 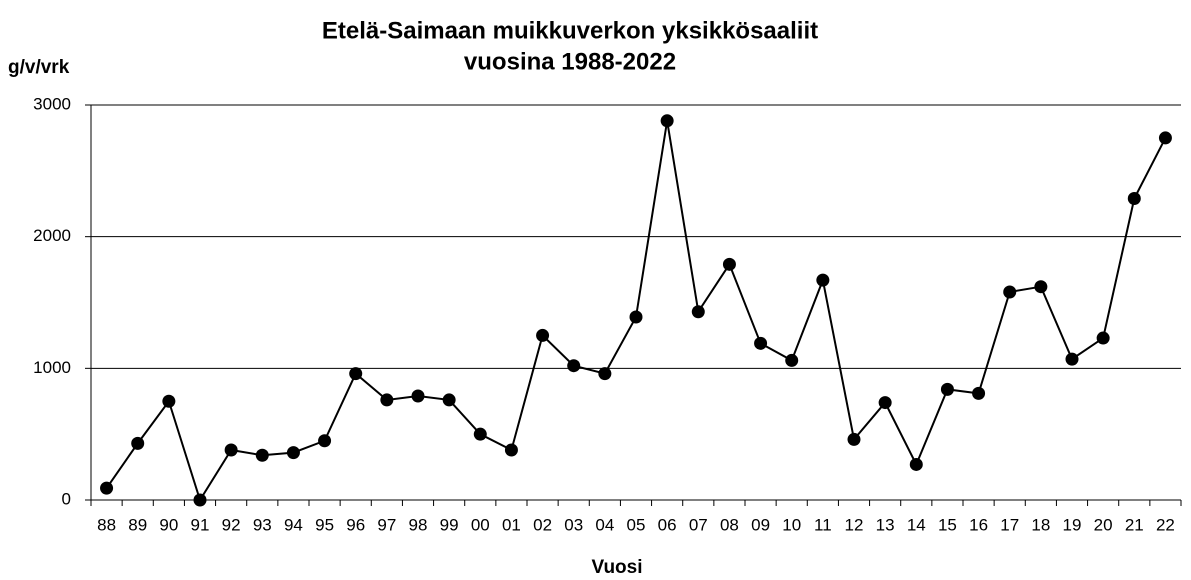 What do you see at coordinates (1009, 524) in the screenshot?
I see `x-tick-label: 17` at bounding box center [1009, 524].